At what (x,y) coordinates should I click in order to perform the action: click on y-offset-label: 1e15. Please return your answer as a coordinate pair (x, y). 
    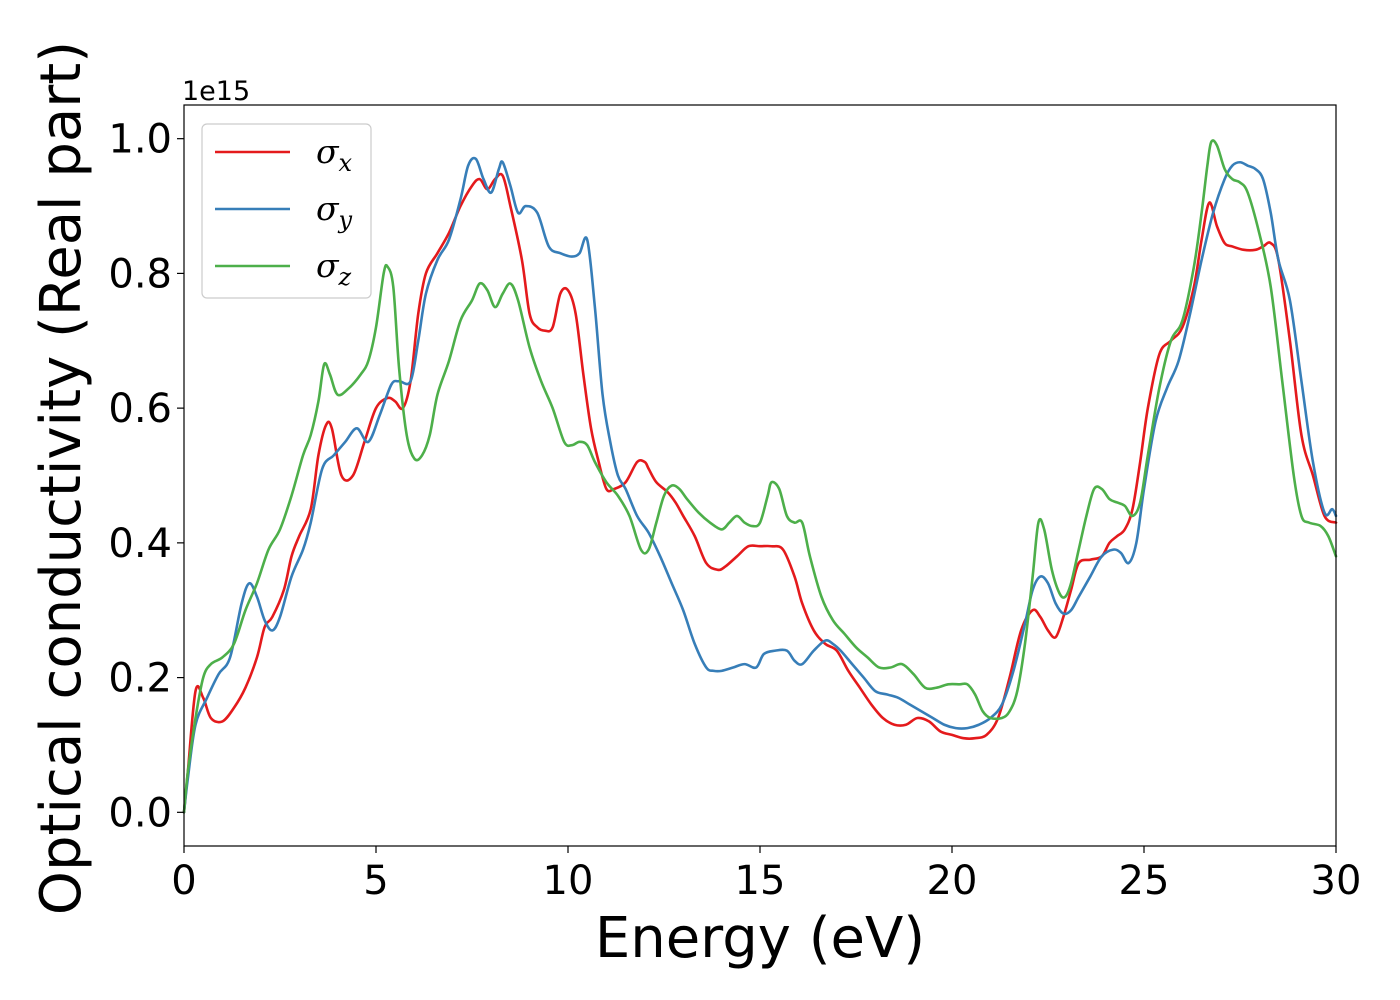
    Looking at the image, I should click on (216, 91).